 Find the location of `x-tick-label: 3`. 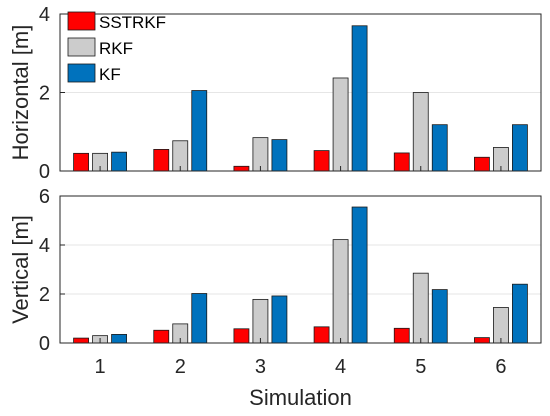

x-tick-label: 3 is located at coordinates (260, 367).